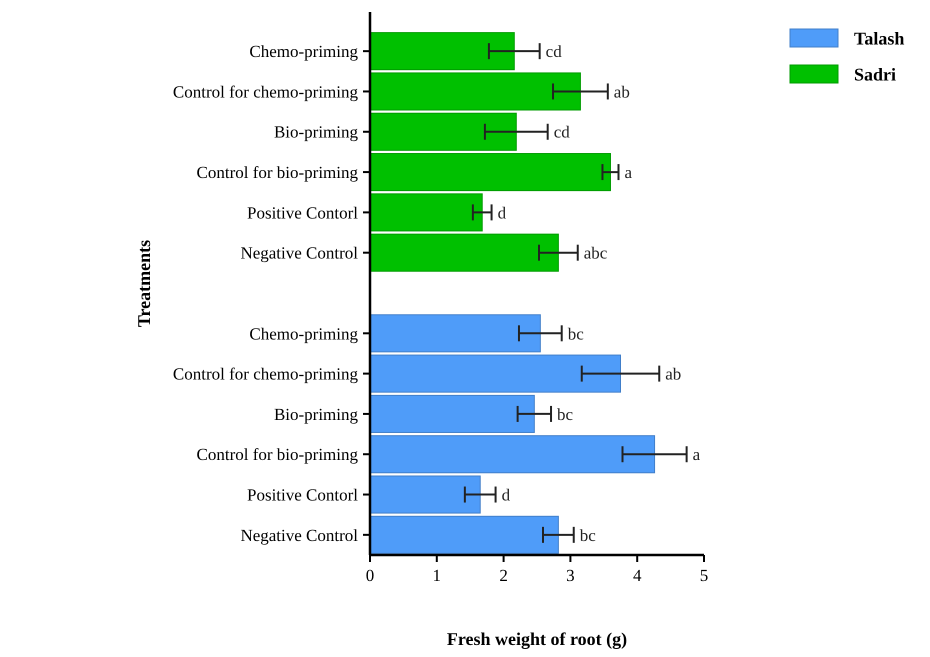 This screenshot has width=930, height=657. What do you see at coordinates (875, 74) in the screenshot?
I see `legend-label: Sadri` at bounding box center [875, 74].